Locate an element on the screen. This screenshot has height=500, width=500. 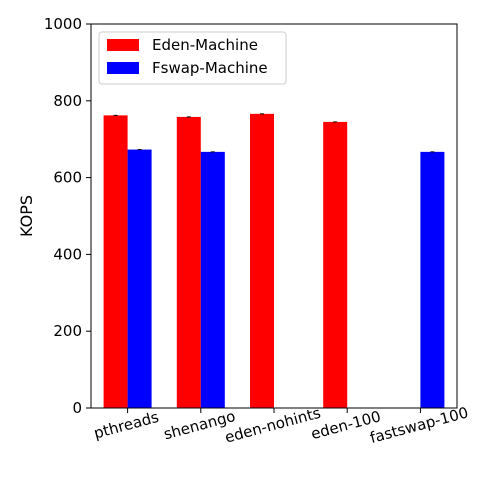
y-axis-label: KOPS is located at coordinates (26, 216).